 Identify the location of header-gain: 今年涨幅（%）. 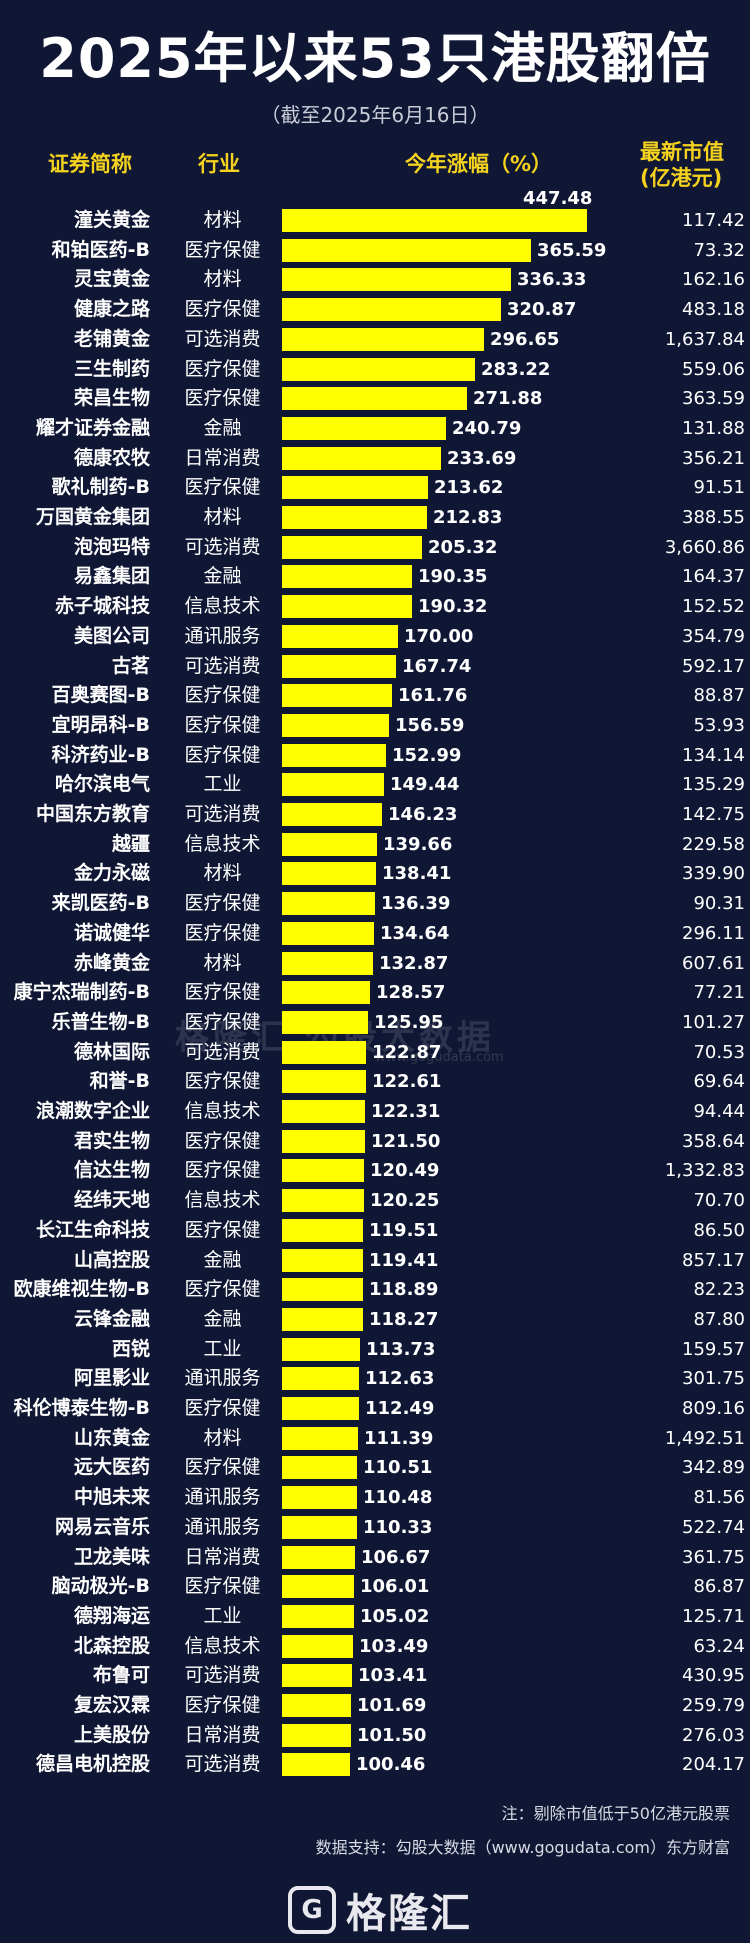
(479, 164).